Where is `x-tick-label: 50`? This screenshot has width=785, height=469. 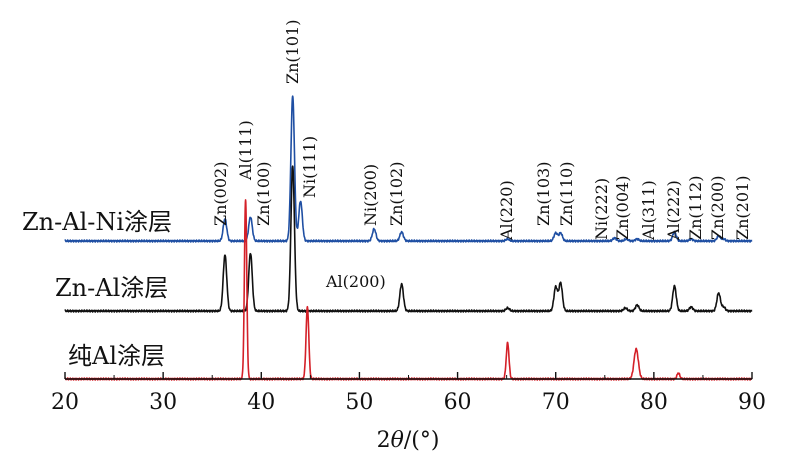 x-tick-label: 50 is located at coordinates (359, 402).